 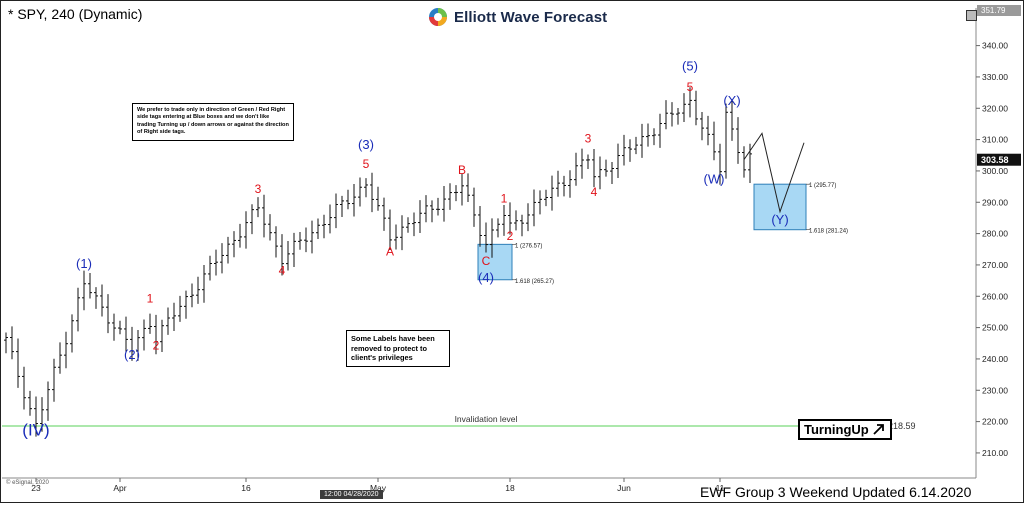 I want to click on y-tick-label: 280.00, so click(x=995, y=234).